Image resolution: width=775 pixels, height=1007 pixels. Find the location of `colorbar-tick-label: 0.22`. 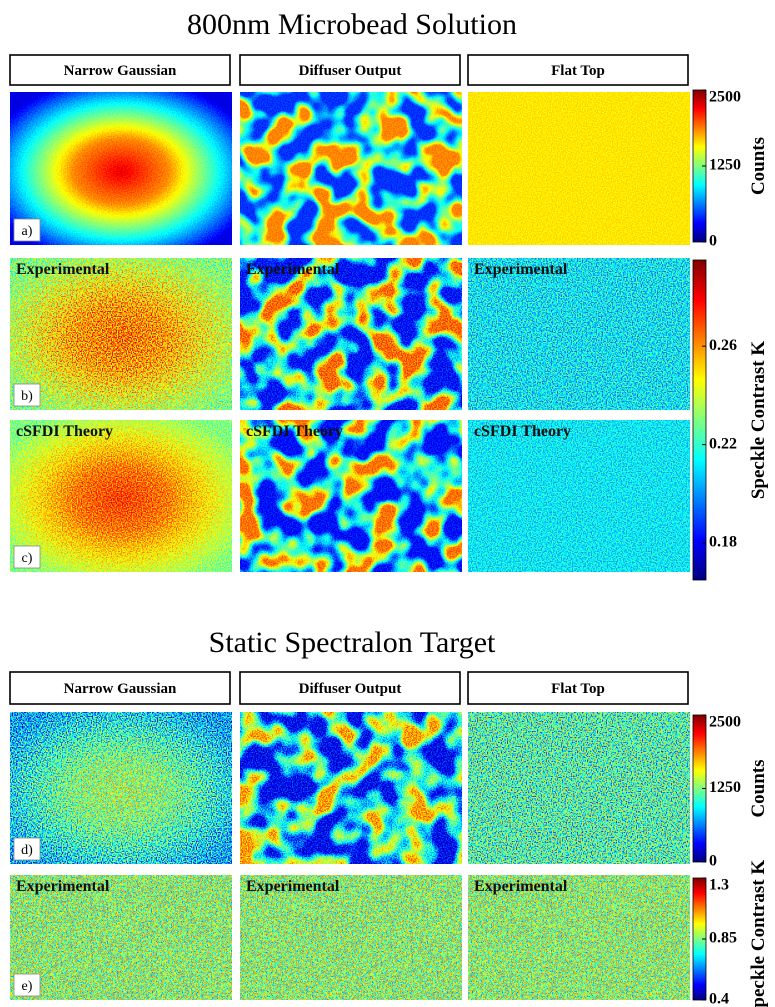

colorbar-tick-label: 0.22 is located at coordinates (723, 443).